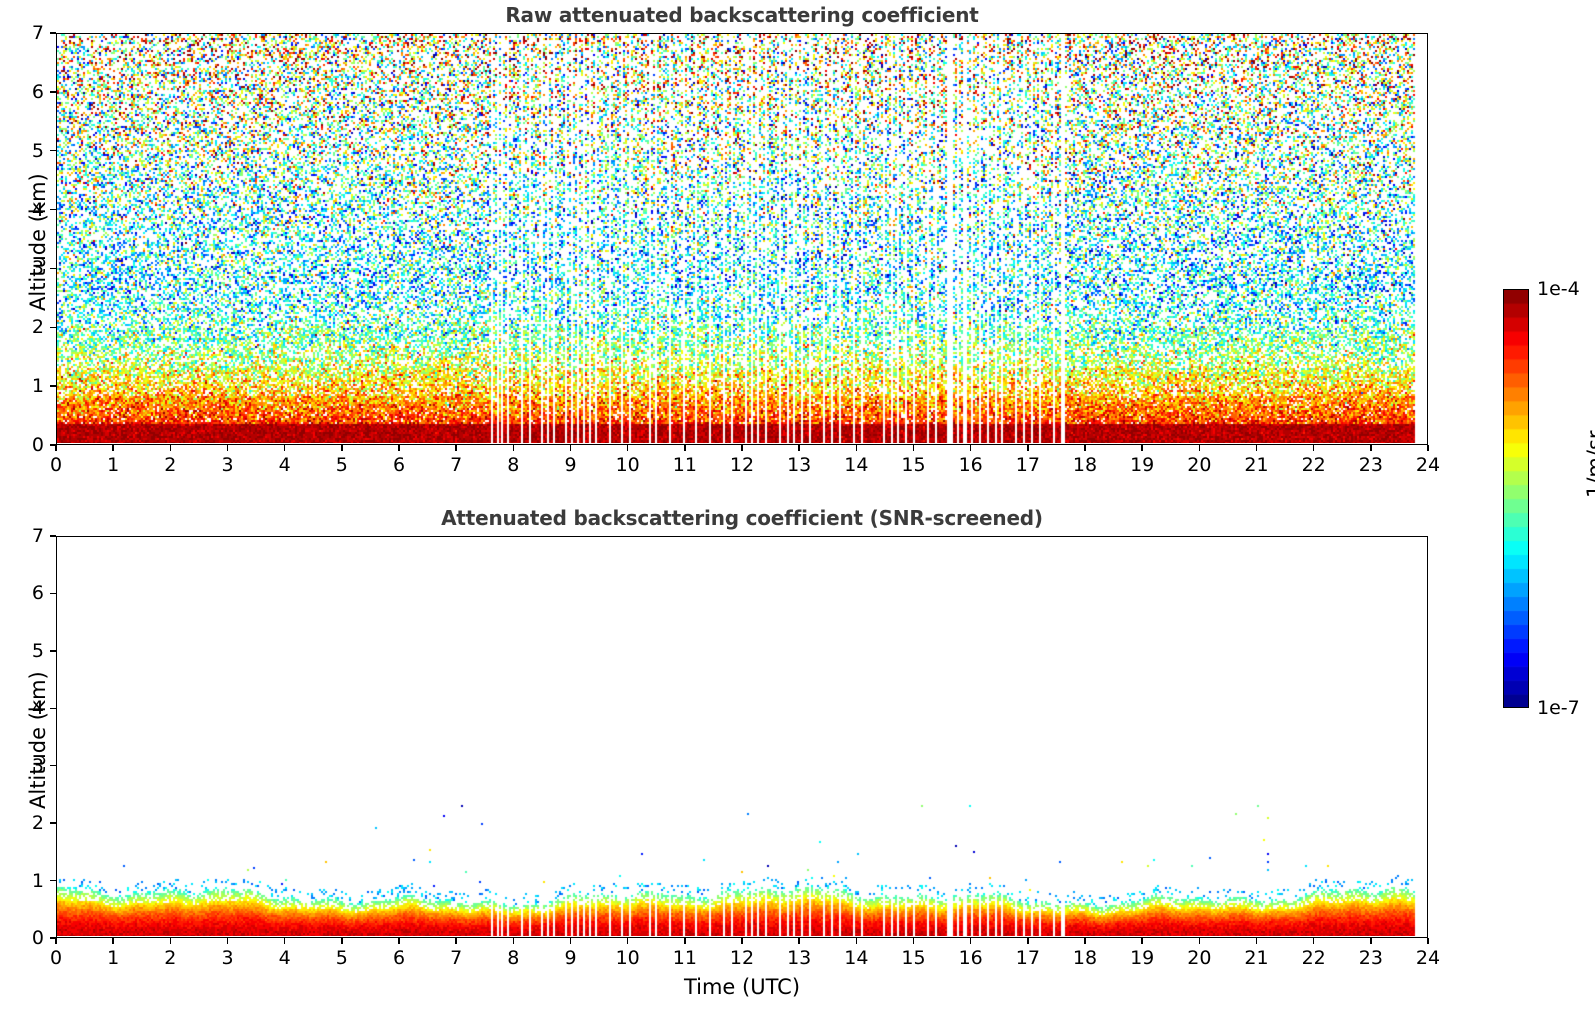  What do you see at coordinates (742, 465) in the screenshot?
I see `xticklabel-top-12: 12` at bounding box center [742, 465].